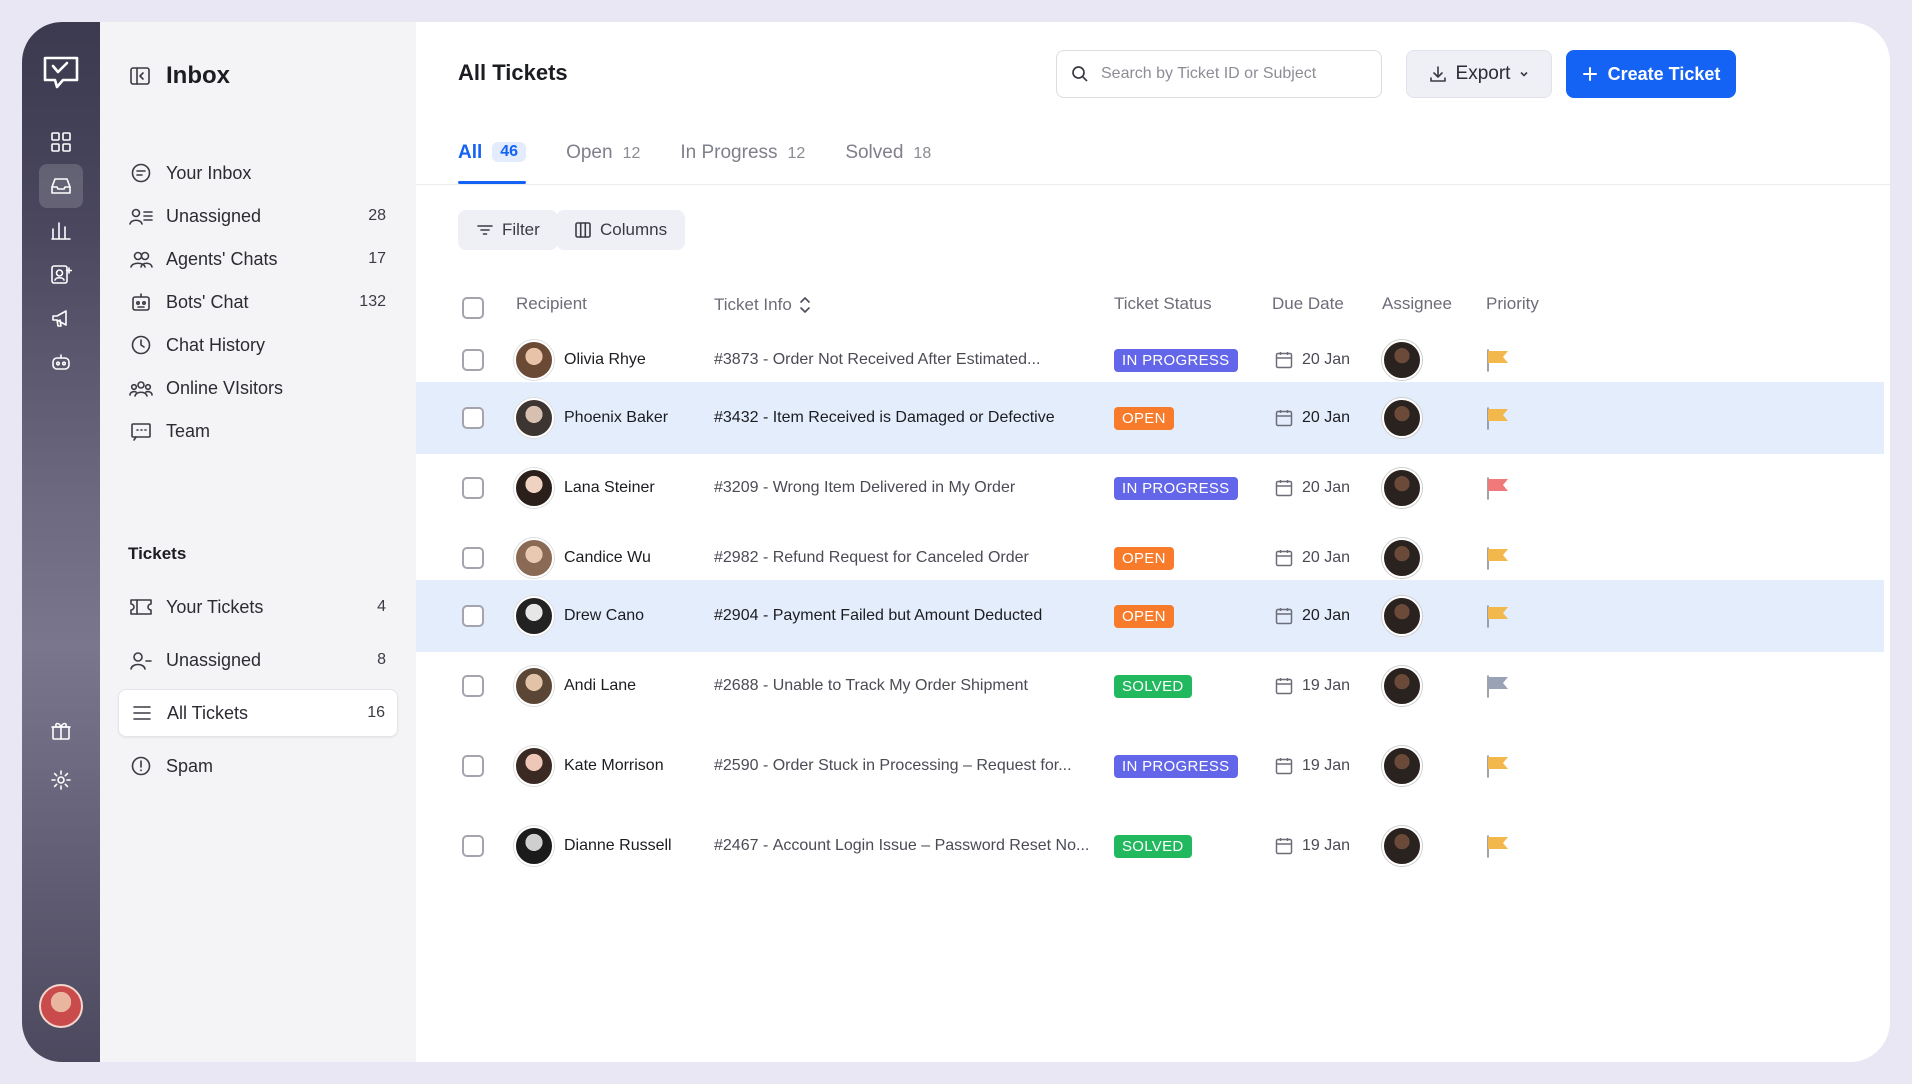 This screenshot has width=1912, height=1084. I want to click on dashboard-icon, so click(61, 142).